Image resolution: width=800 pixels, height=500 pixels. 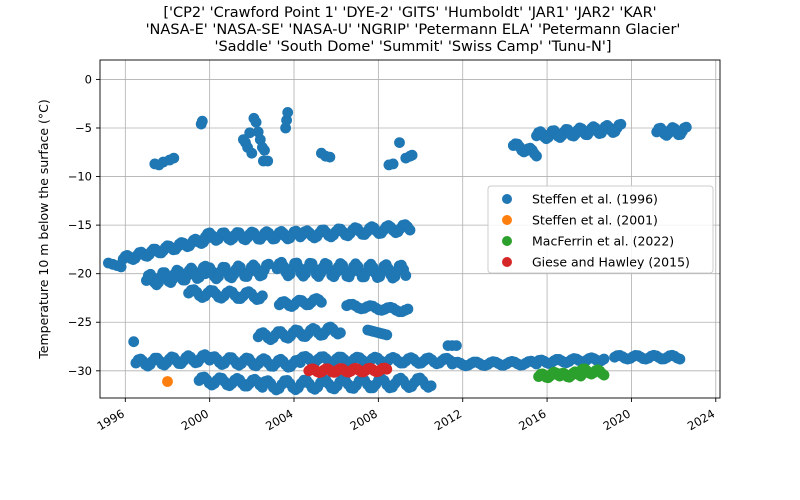 I want to click on y-tick-label: −30, so click(x=80, y=371).